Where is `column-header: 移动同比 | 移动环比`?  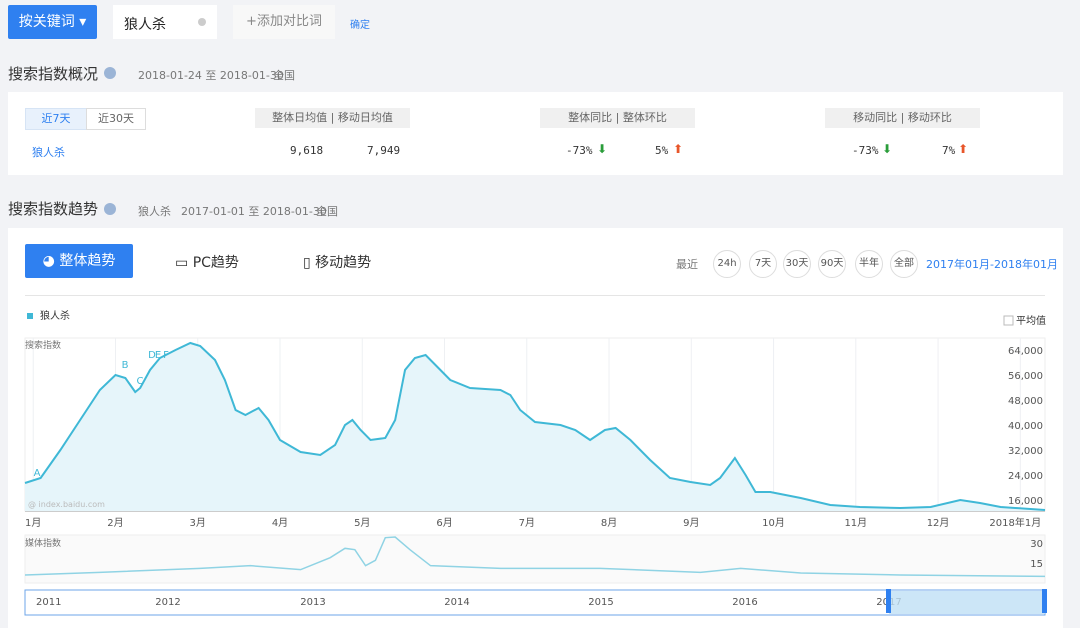
column-header: 移动同比 | 移动环比 is located at coordinates (902, 118).